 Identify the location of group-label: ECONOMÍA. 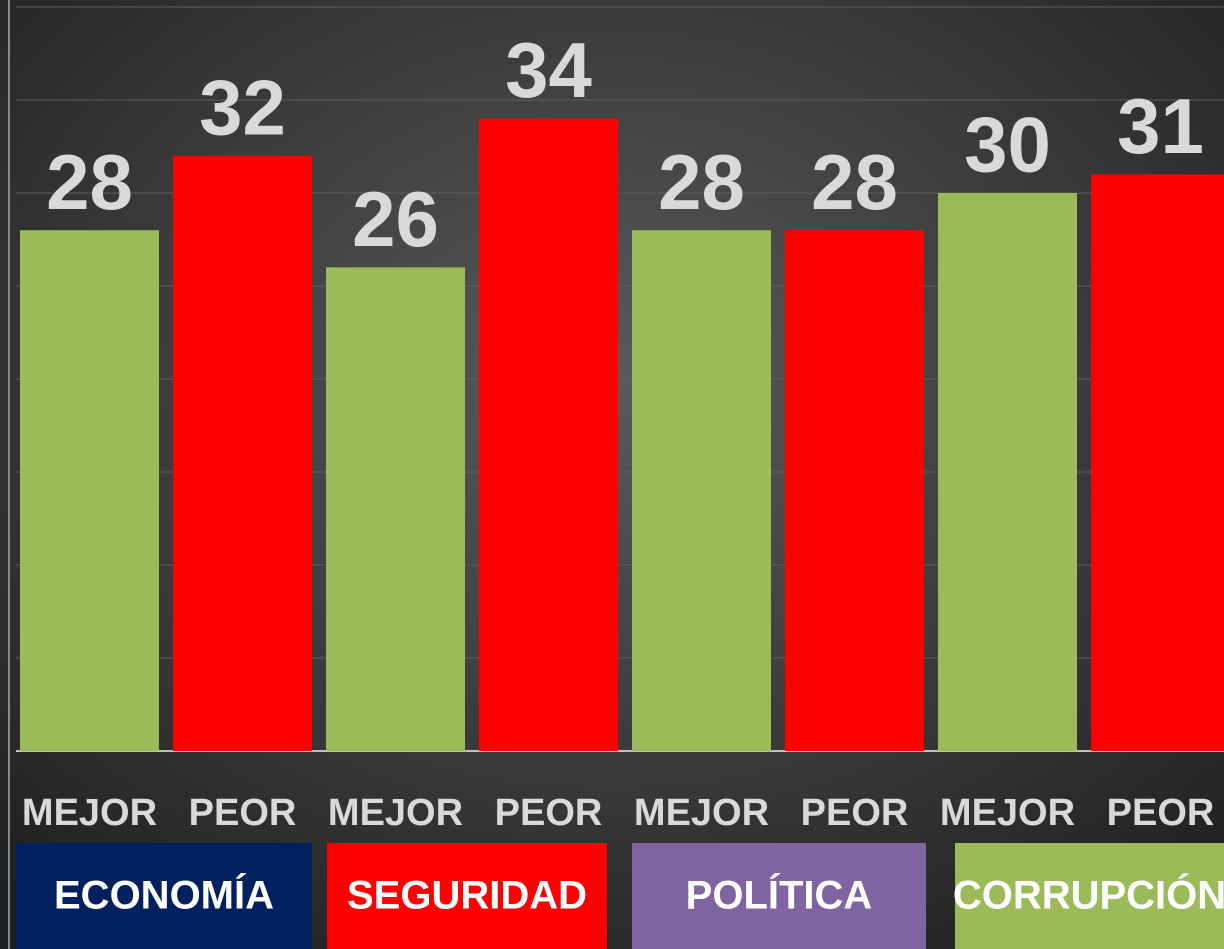
(164, 895).